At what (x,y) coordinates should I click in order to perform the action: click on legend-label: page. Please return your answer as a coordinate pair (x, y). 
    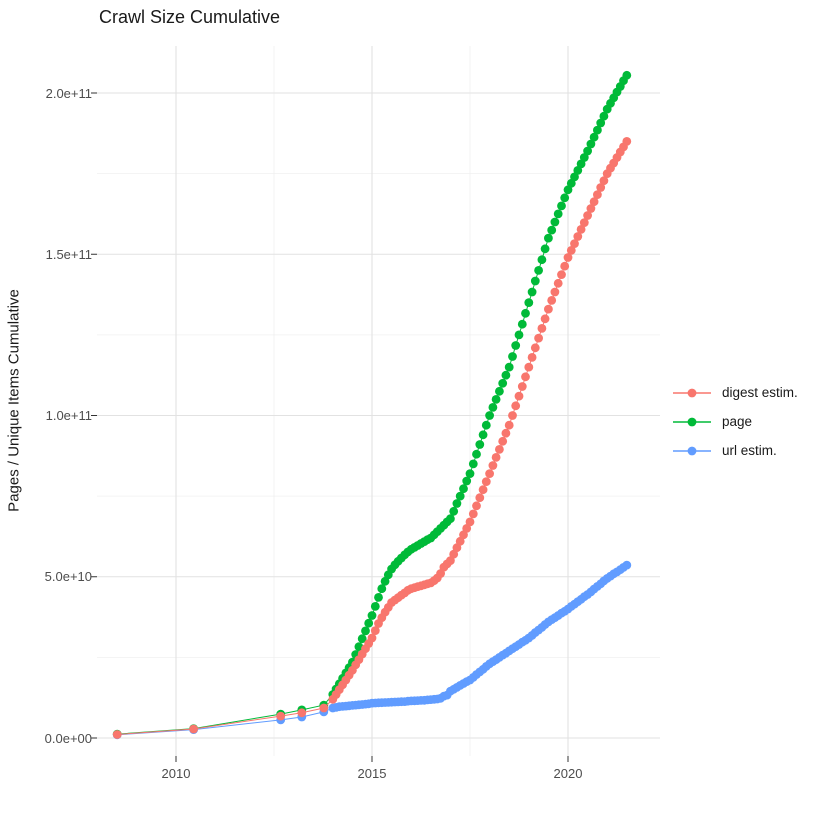
    Looking at the image, I should click on (737, 421).